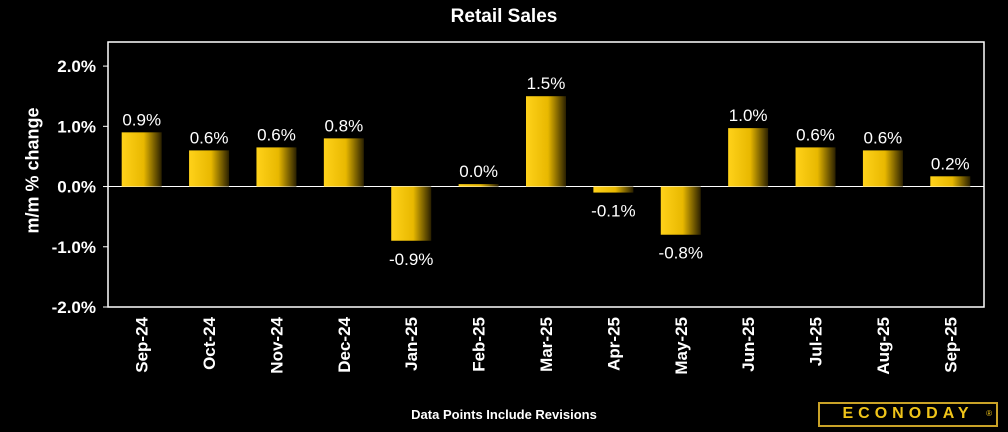 The image size is (1008, 432). I want to click on x-tick-label: Mar-25, so click(546, 344).